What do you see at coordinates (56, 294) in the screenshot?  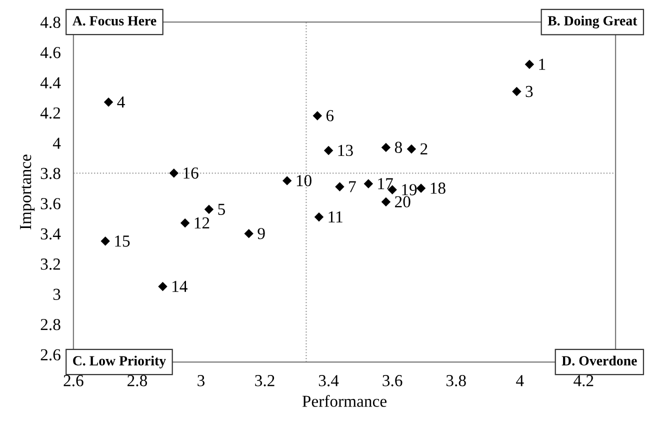 I see `y-tick-label: 3` at bounding box center [56, 294].